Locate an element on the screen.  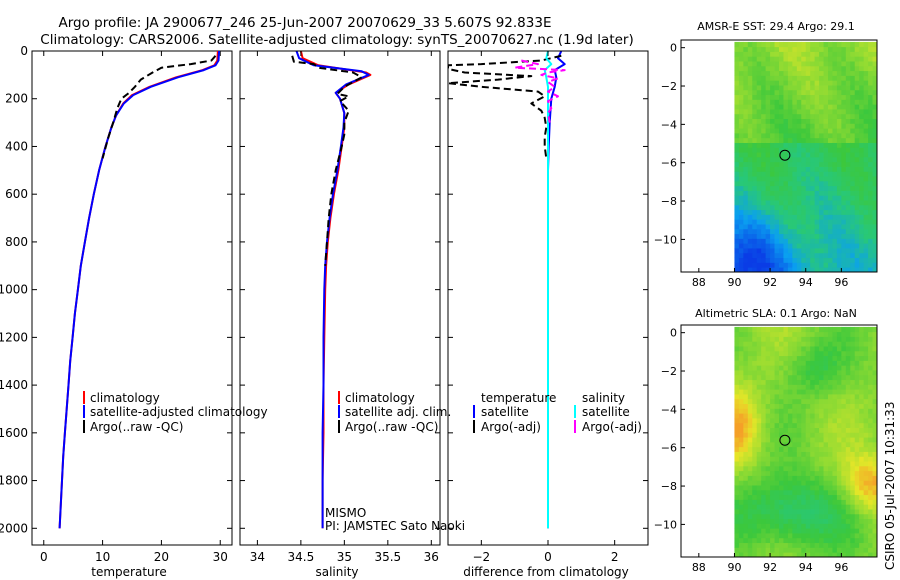
legend-label-sal-argo: Argo(..raw -QC) is located at coordinates (391, 427).